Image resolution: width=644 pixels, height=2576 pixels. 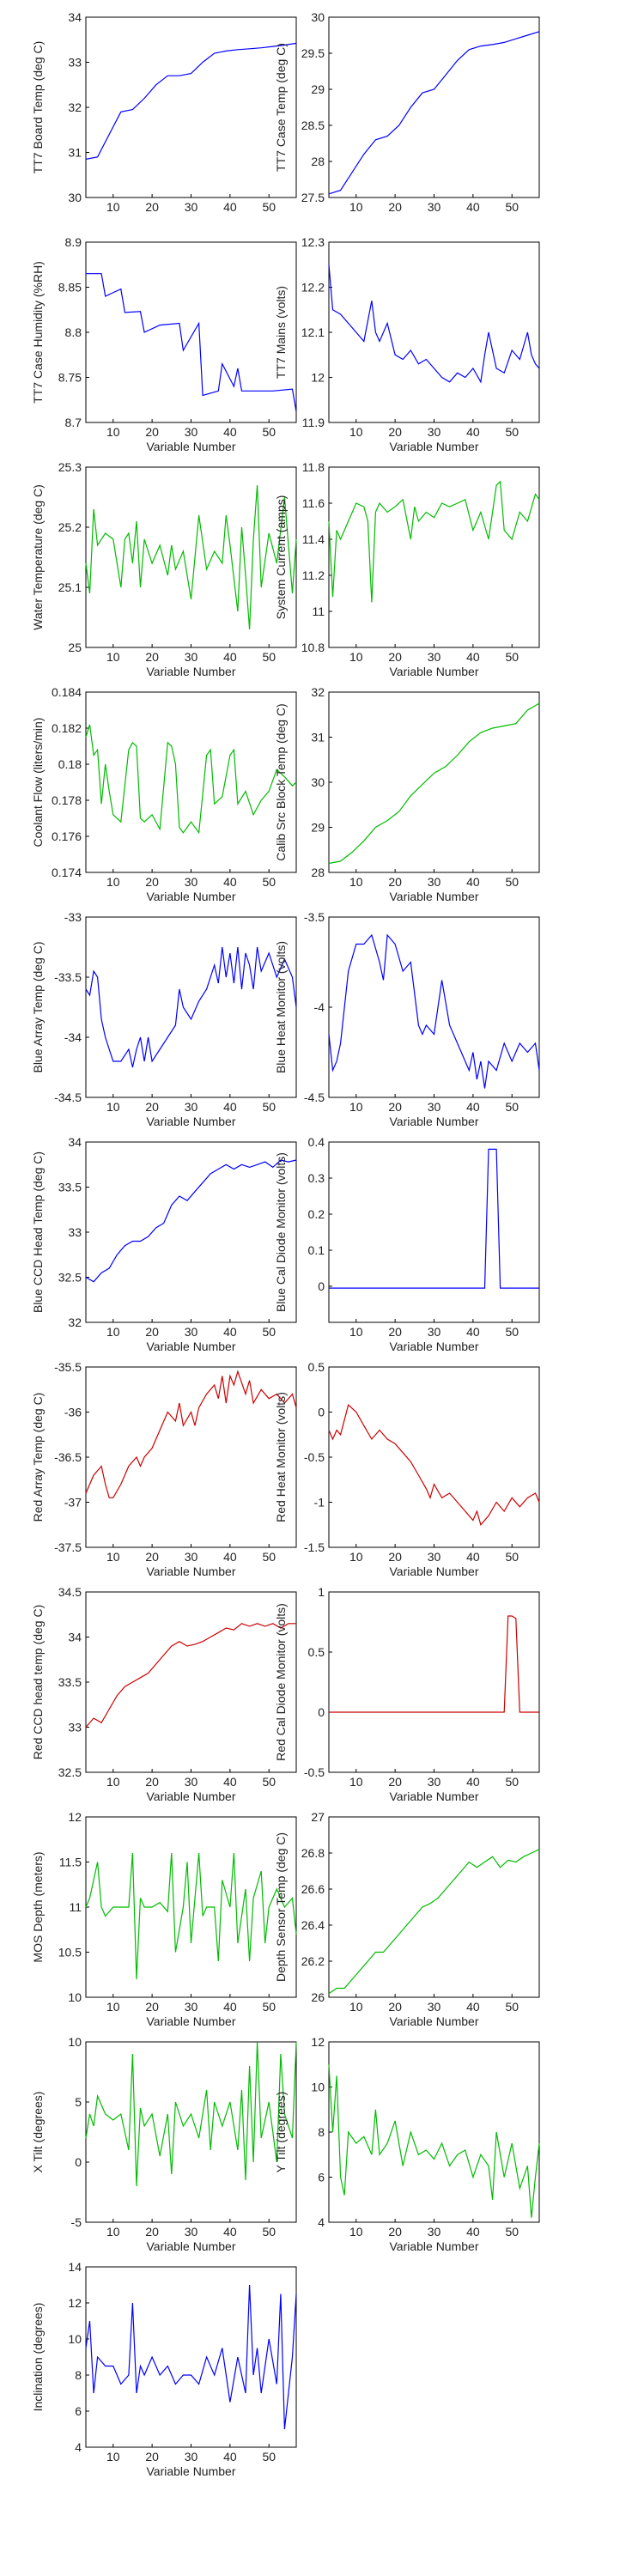 I want to click on y-axis-label: TT7 Board Temp (deg C), so click(x=38, y=107).